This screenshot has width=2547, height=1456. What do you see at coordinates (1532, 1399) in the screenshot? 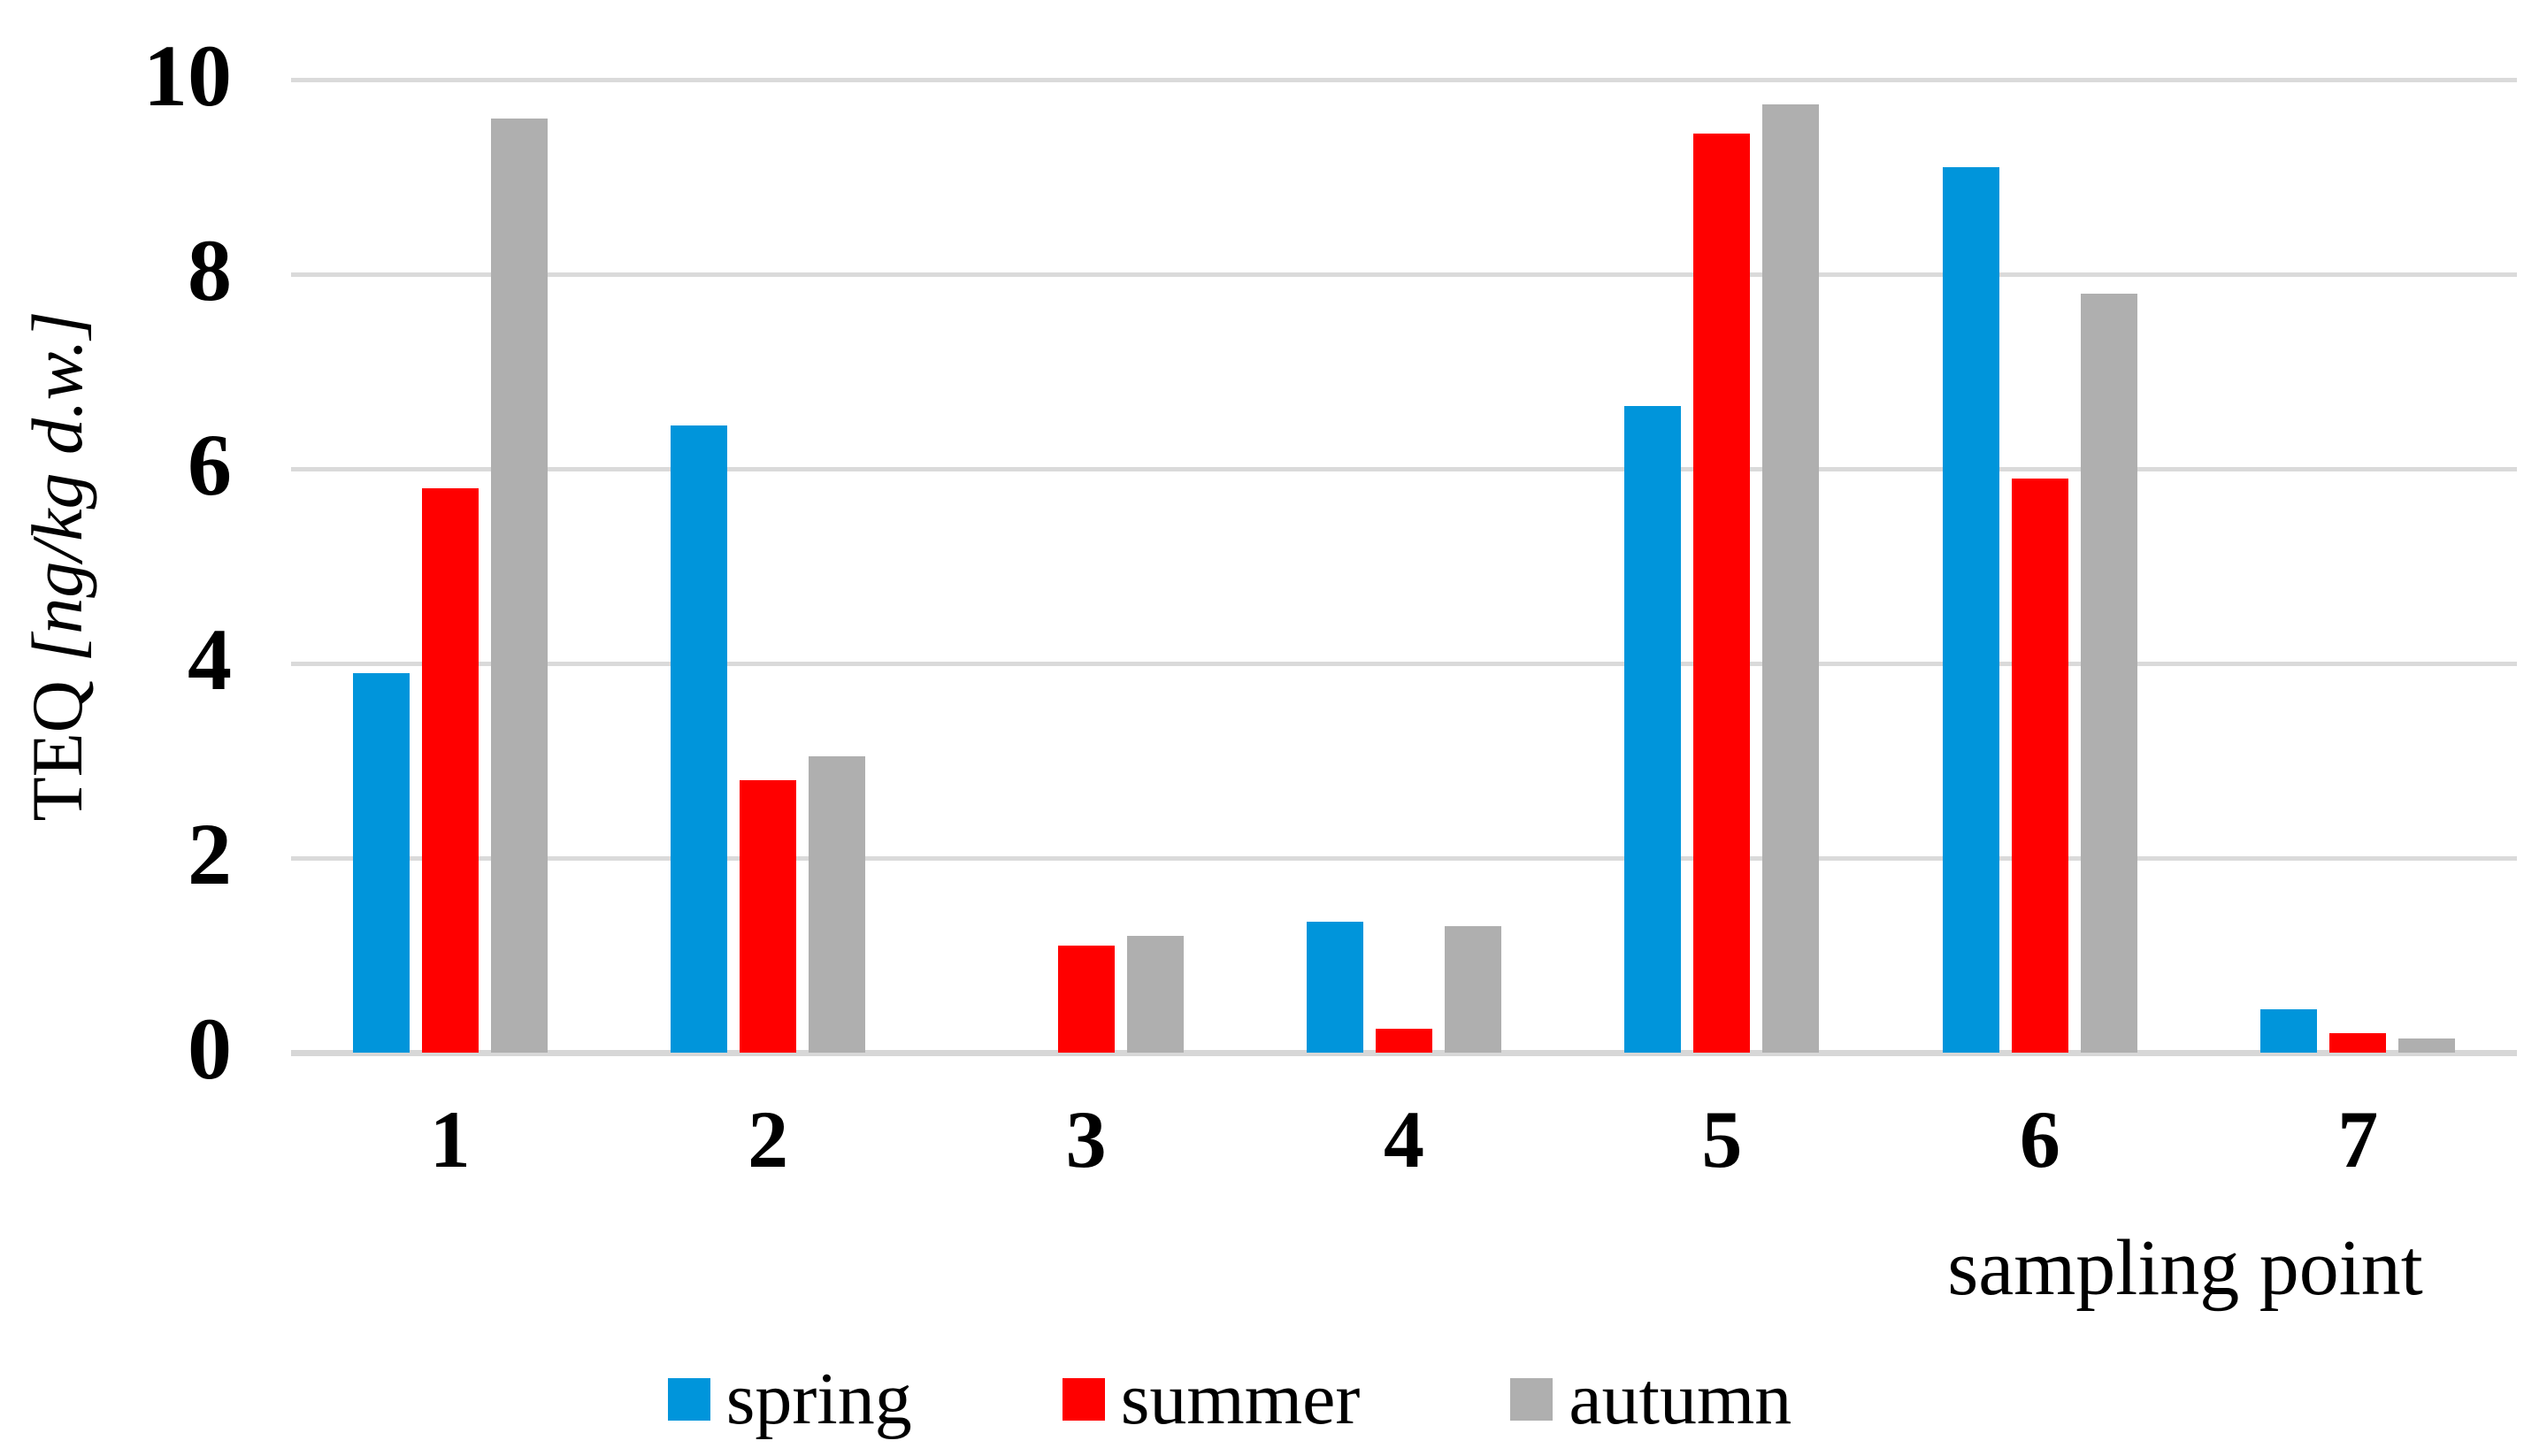
I see `legend-swatch-autumn` at bounding box center [1532, 1399].